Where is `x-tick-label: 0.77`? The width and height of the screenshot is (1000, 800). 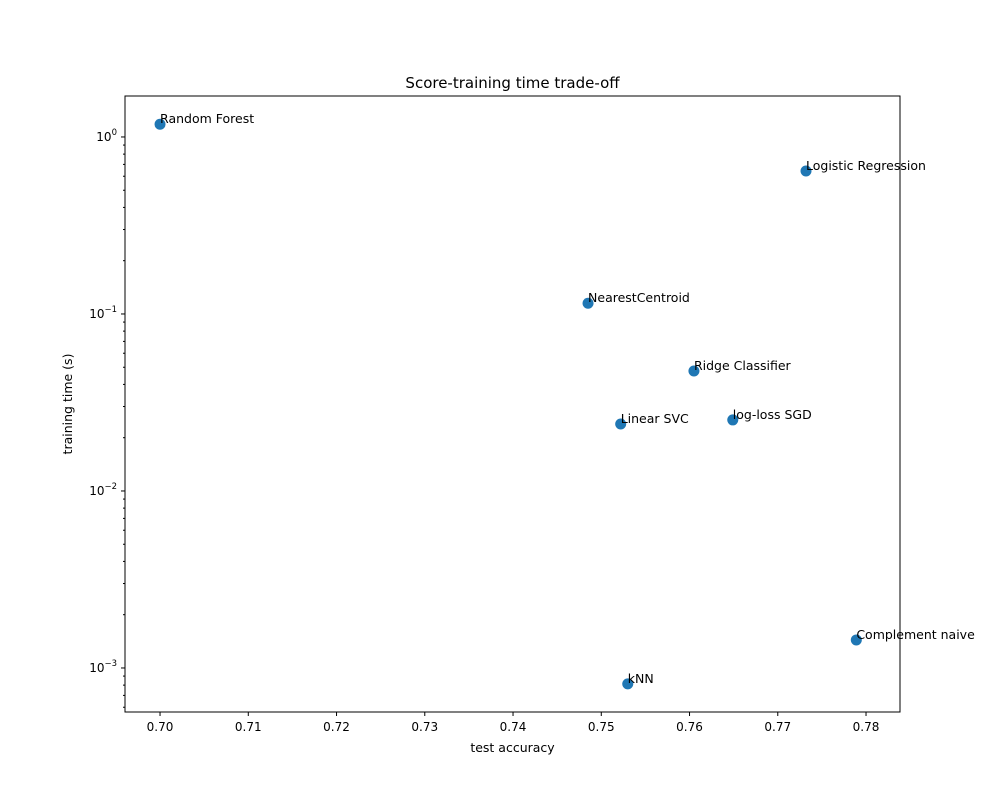 x-tick-label: 0.77 is located at coordinates (777, 727).